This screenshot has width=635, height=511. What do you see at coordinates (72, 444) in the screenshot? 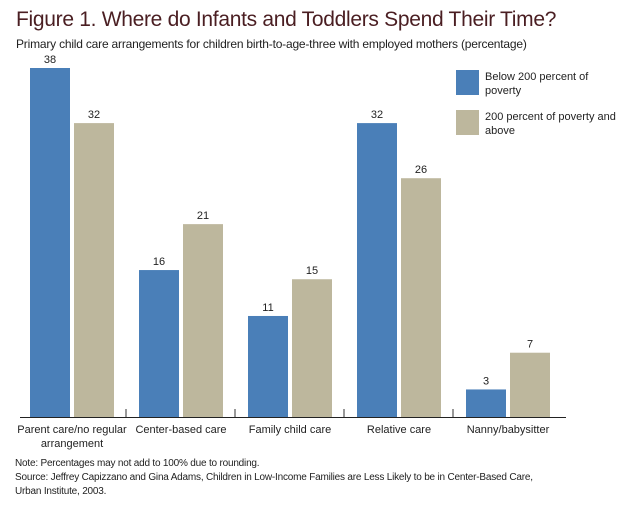
I see `x-tick-label: arrangement` at bounding box center [72, 444].